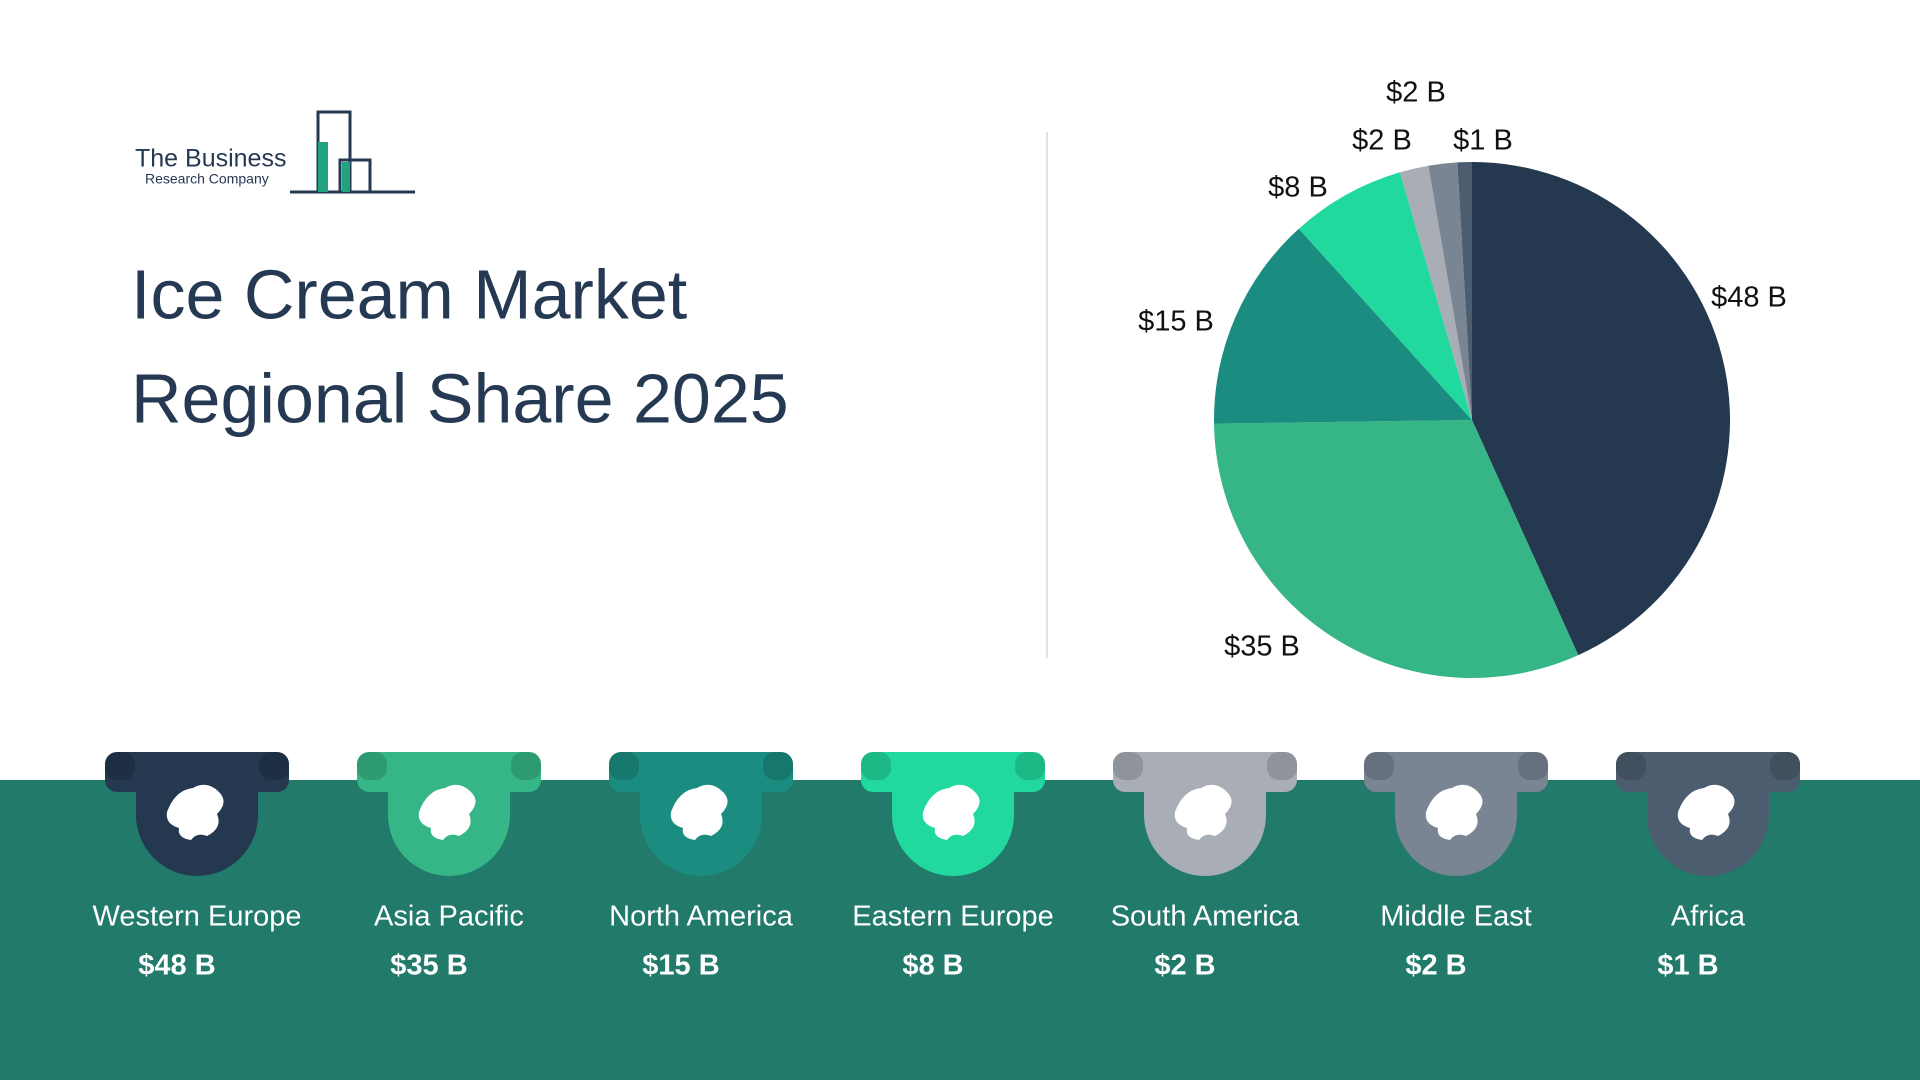  I want to click on pie-label: $15 B, so click(1176, 322).